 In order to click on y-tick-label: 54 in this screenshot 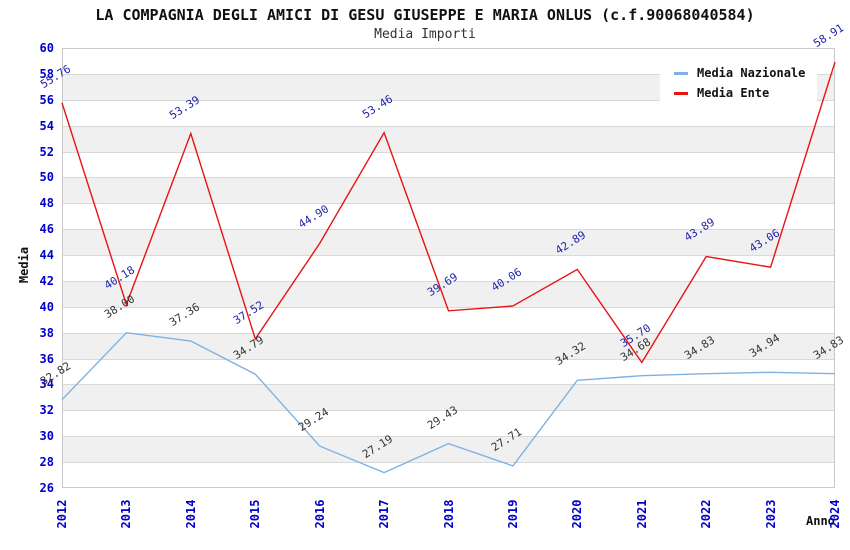, I will do `click(46, 125)`.